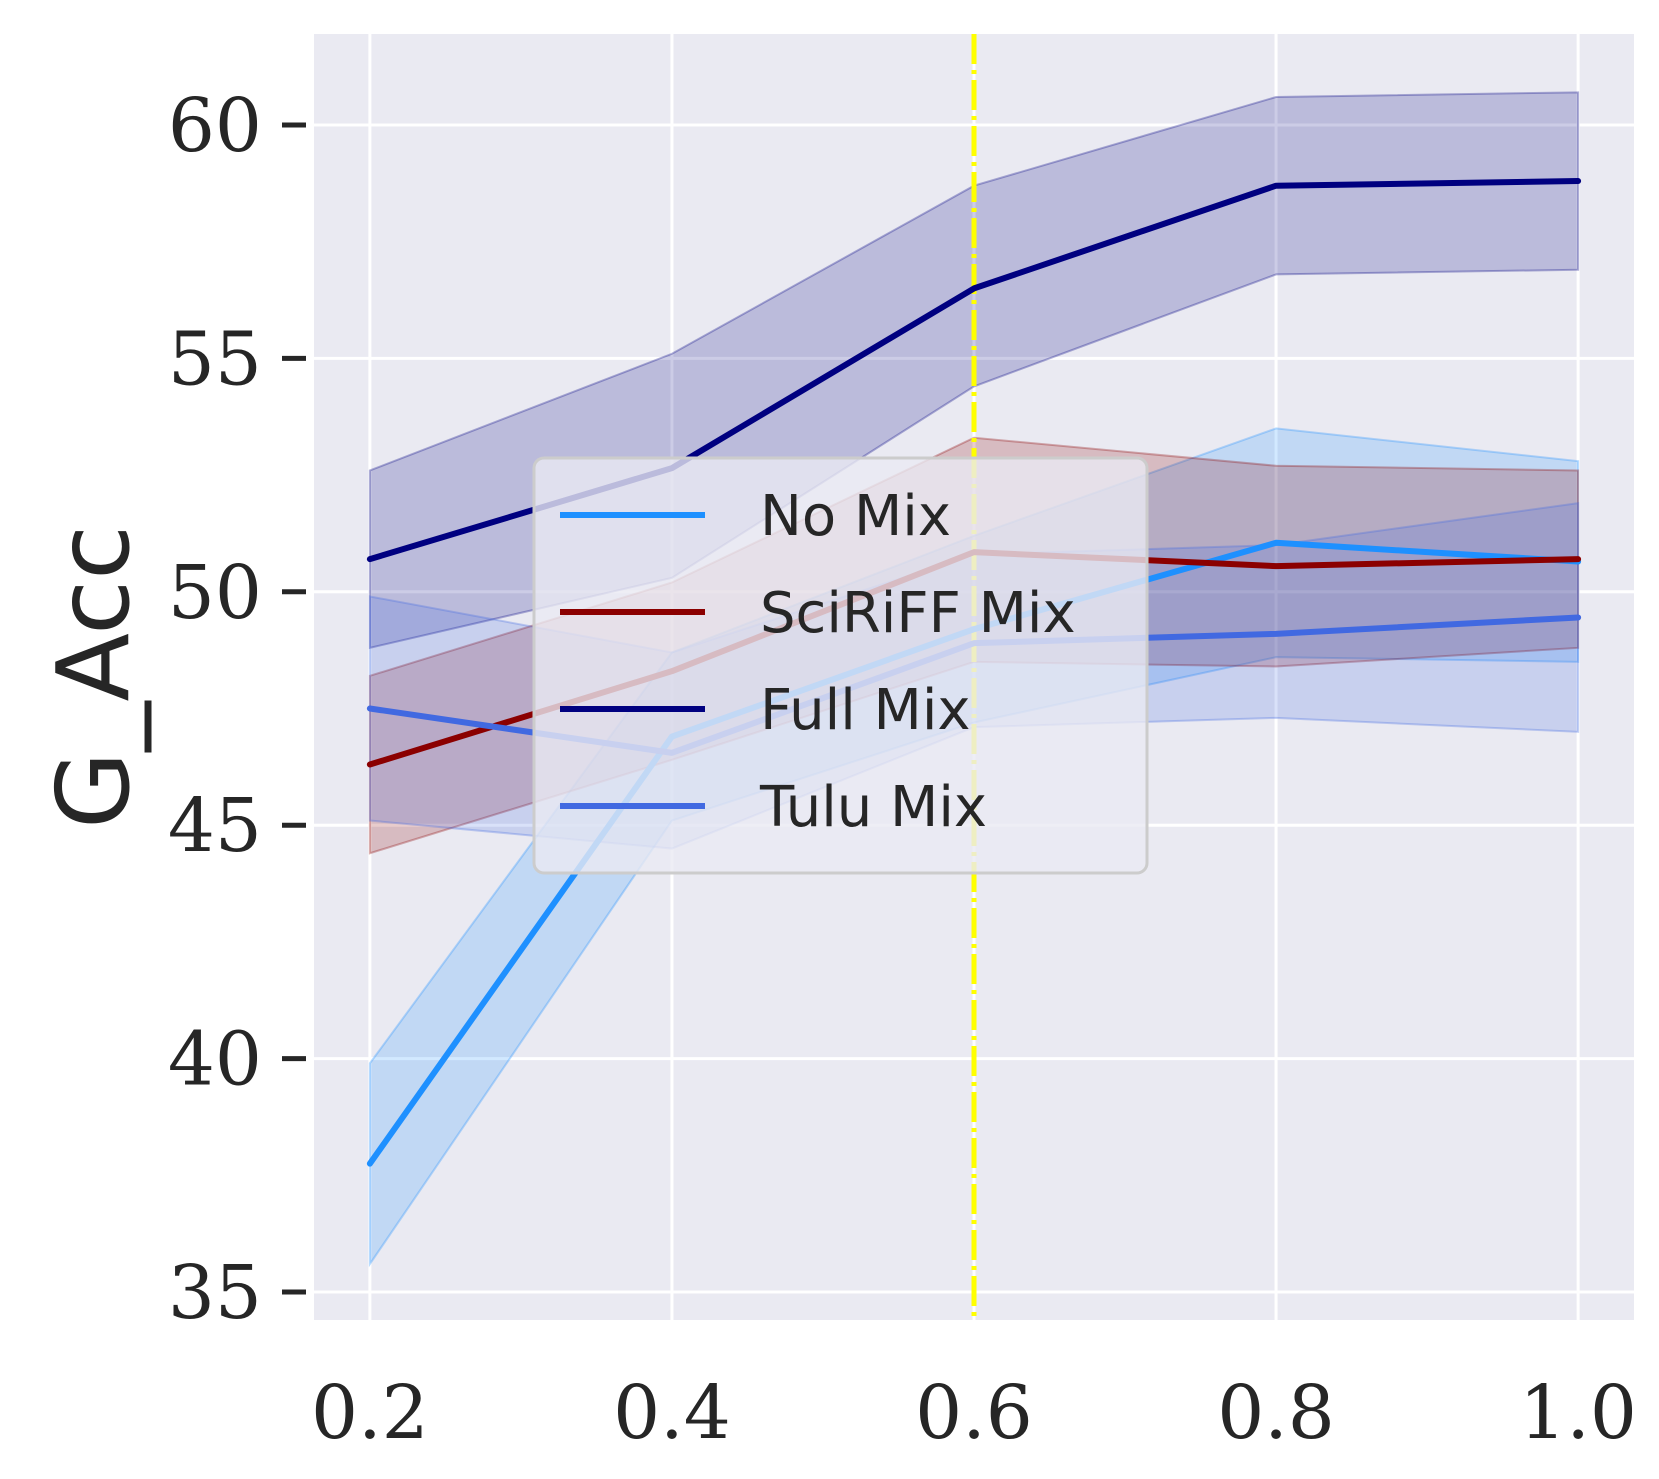 The height and width of the screenshot is (1479, 1659). I want to click on legend-label-tulu-mix: Tulu Mix, so click(873, 807).